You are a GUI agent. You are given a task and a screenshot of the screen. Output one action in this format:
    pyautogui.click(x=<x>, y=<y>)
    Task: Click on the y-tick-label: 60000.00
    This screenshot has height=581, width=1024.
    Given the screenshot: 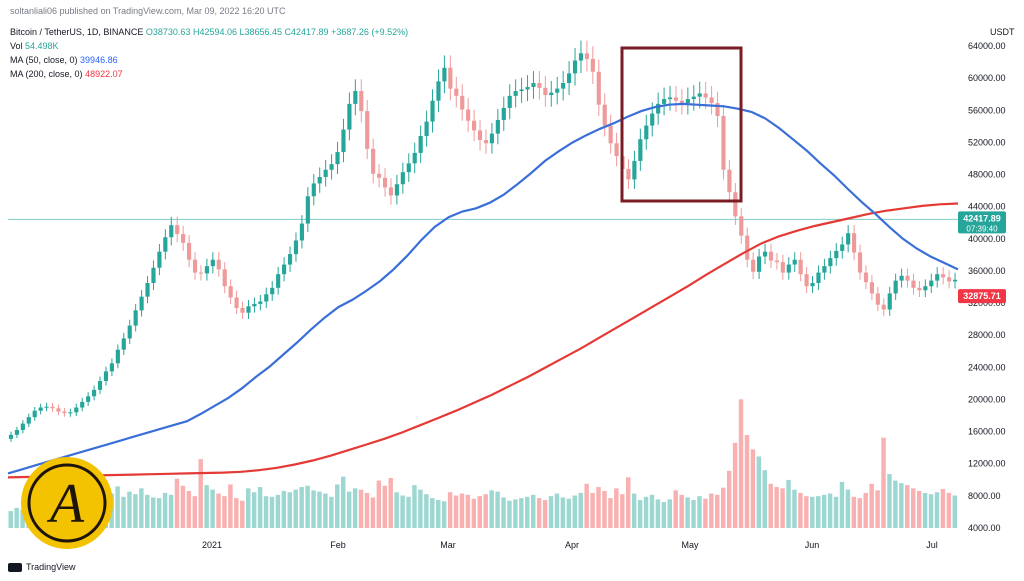 What is the action you would take?
    pyautogui.click(x=987, y=78)
    